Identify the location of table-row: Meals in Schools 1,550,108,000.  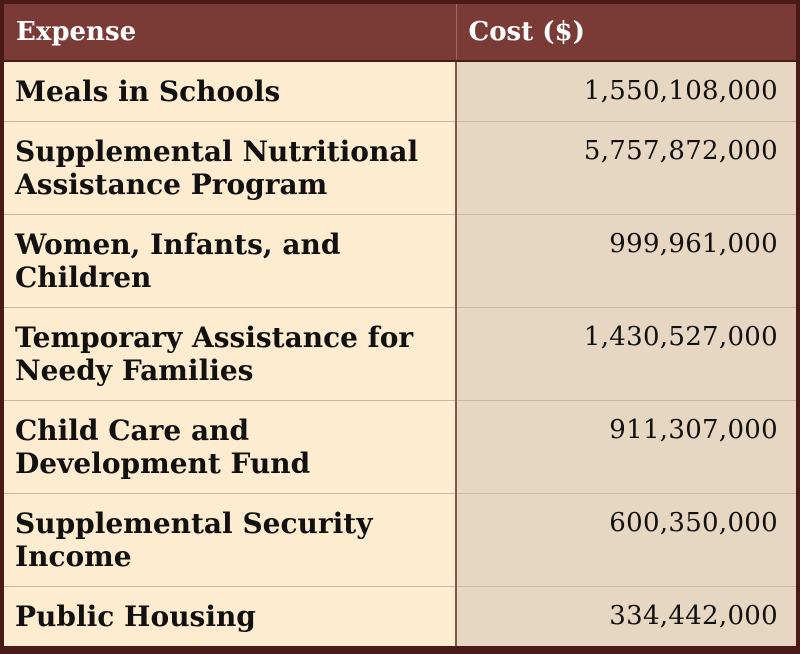
(400, 91).